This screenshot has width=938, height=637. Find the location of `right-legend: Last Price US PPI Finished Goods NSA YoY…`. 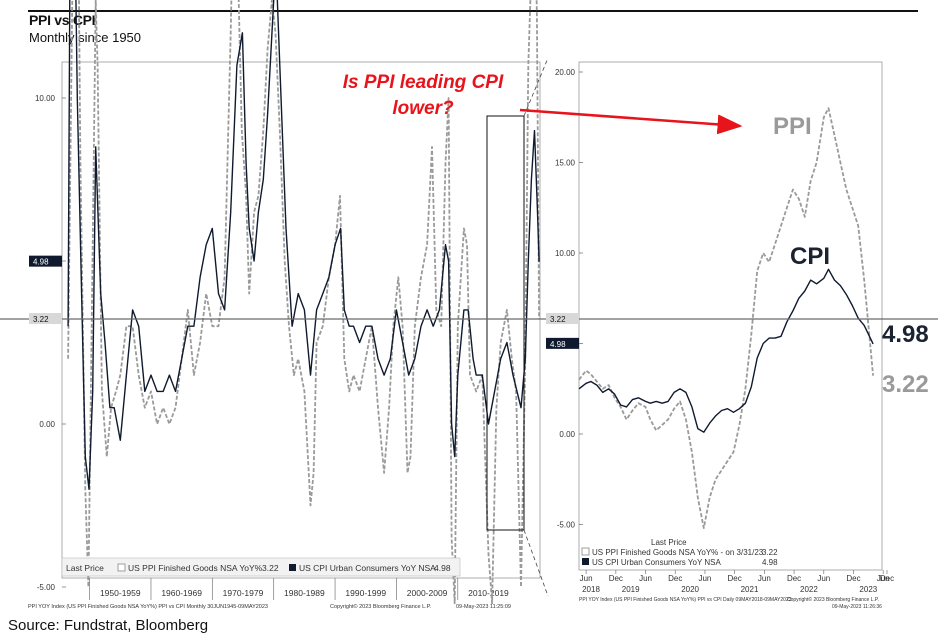

right-legend: Last Price US PPI Finished Goods NSA YoY… is located at coordinates (679, 552).